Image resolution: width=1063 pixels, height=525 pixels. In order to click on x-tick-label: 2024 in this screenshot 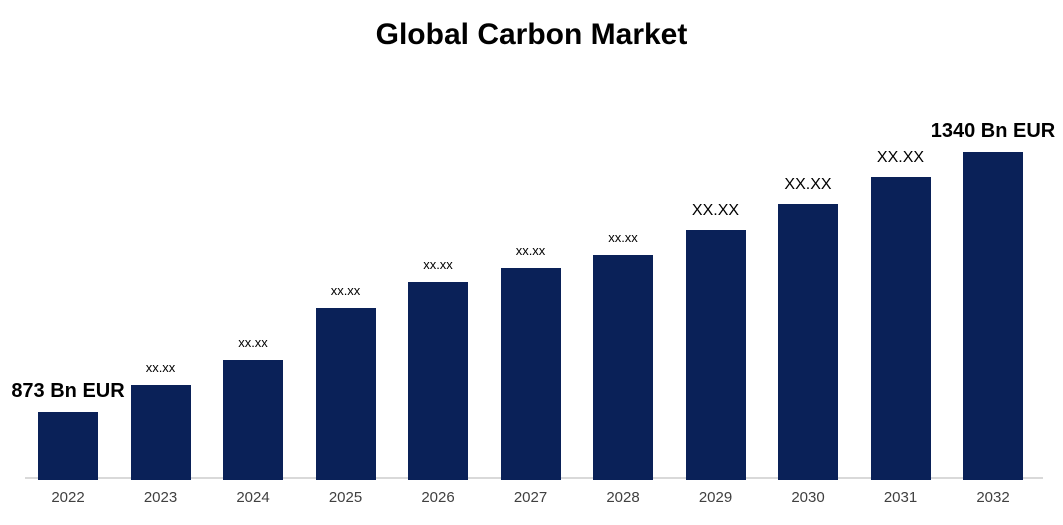, I will do `click(253, 497)`.